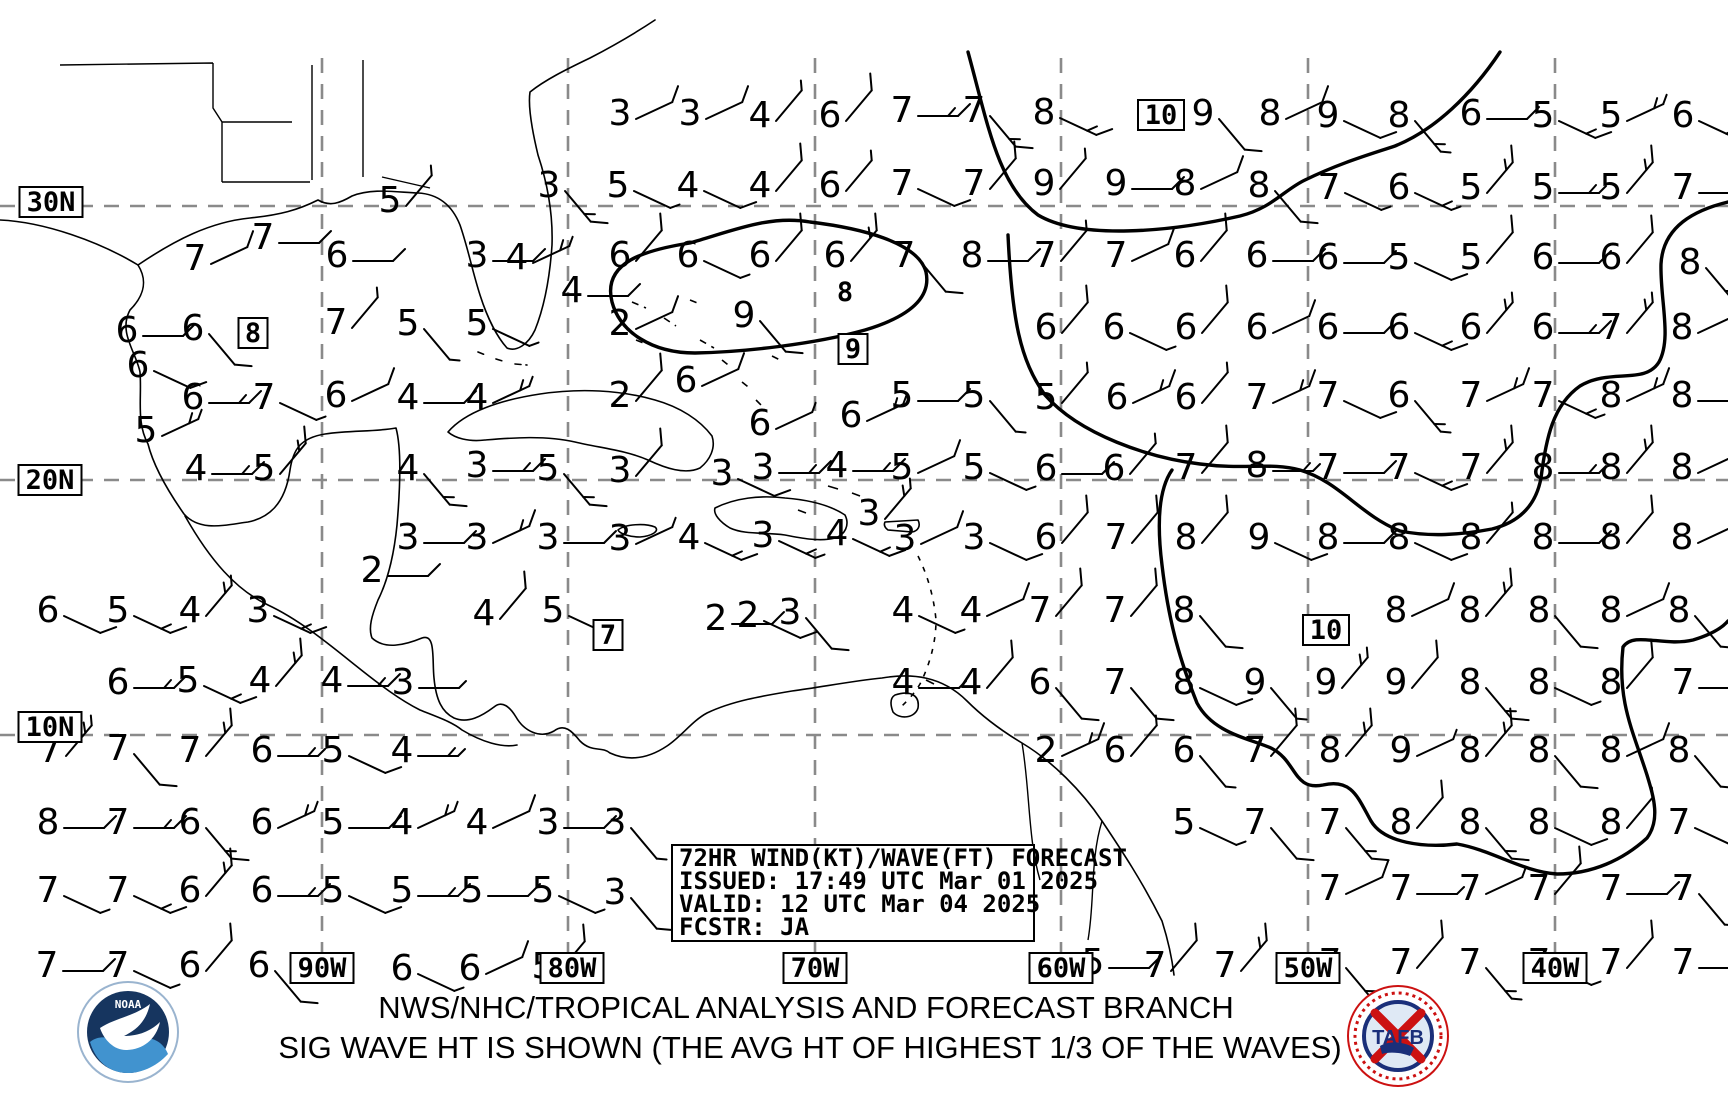  I want to click on info-box-frame, so click(853, 893).